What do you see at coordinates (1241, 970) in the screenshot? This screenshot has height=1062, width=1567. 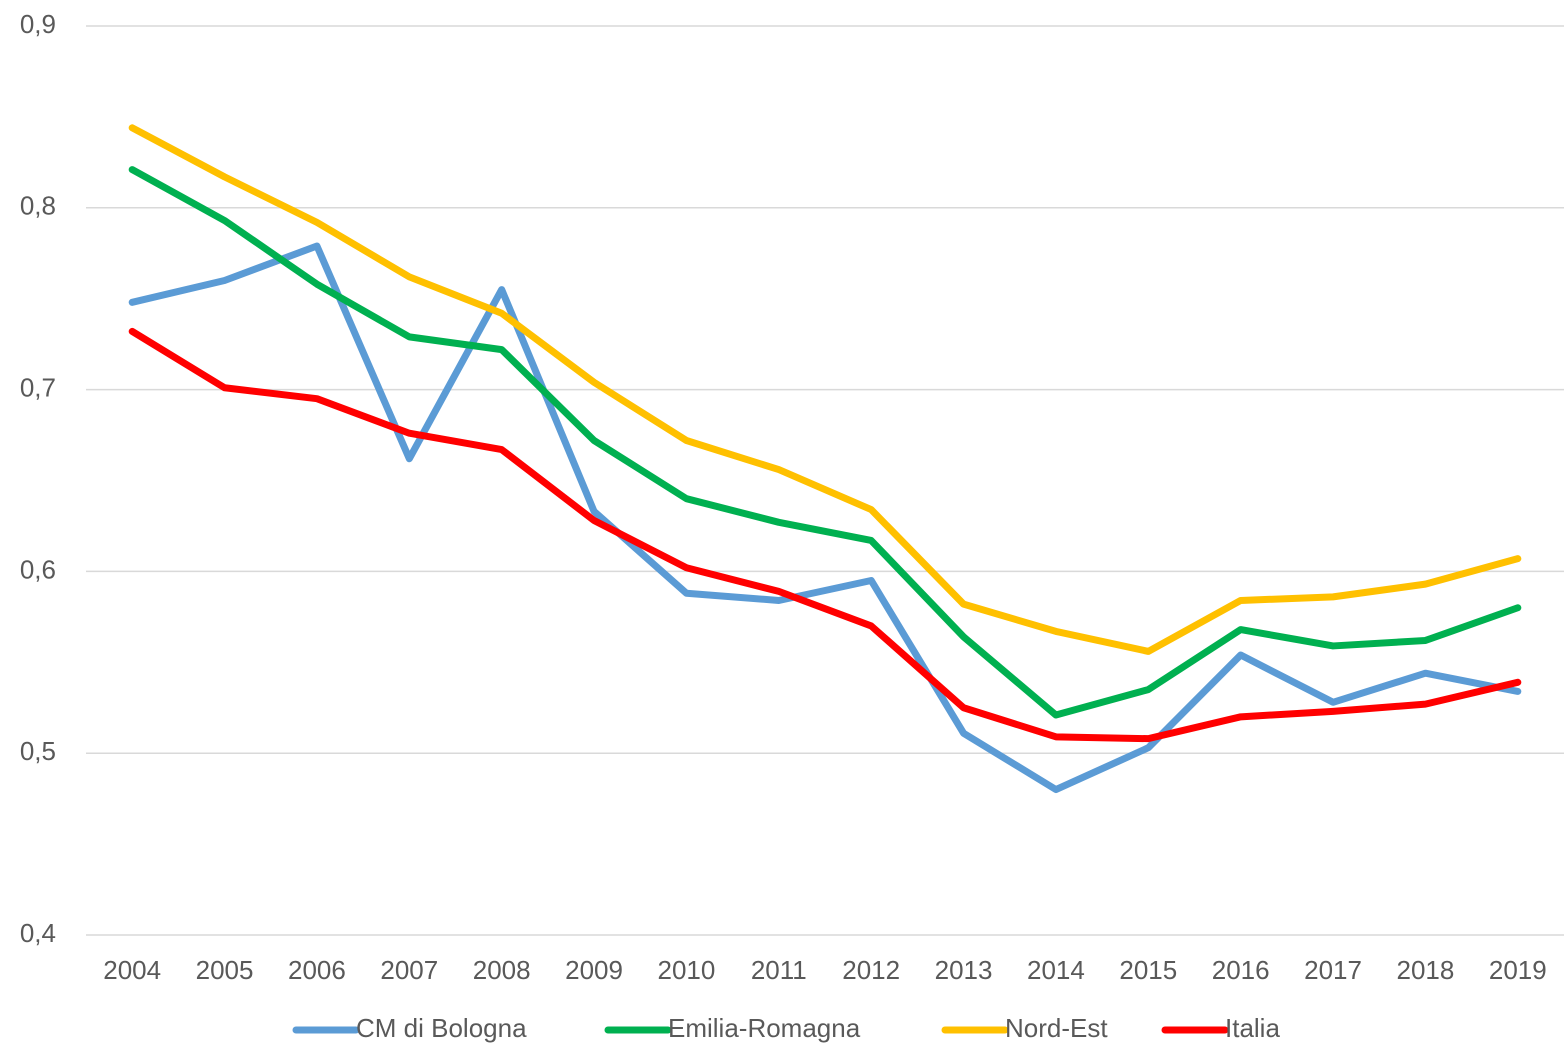 I see `x-tick-label: 2016` at bounding box center [1241, 970].